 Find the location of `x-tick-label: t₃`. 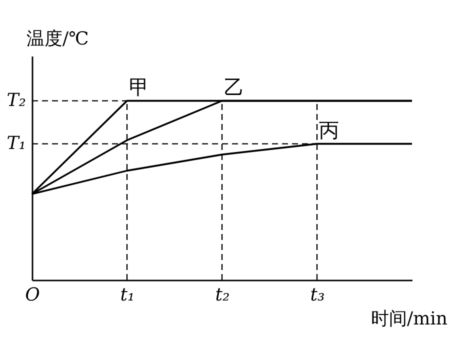

x-tick-label: t₃ is located at coordinates (317, 295).